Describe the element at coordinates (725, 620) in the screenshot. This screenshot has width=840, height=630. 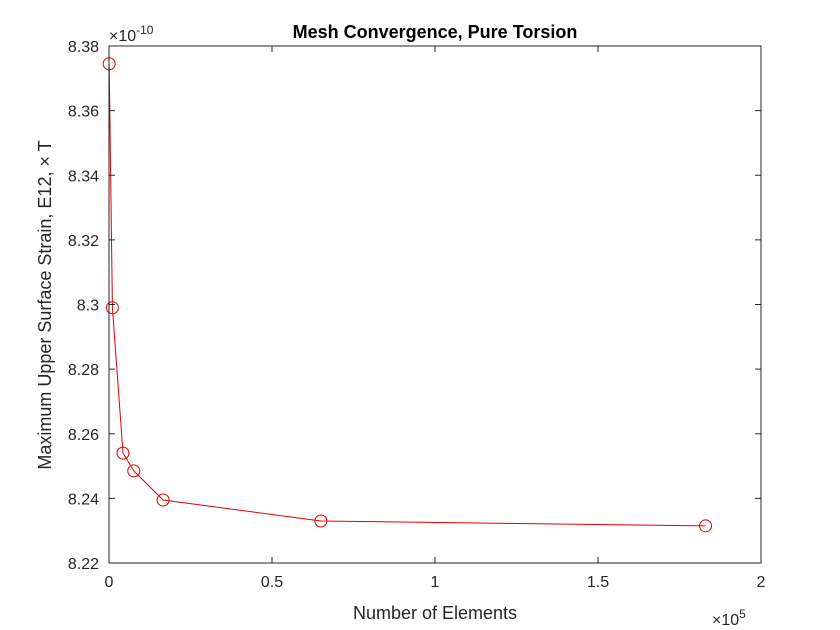
I see `x-exponent-prefix: ×10` at that location.